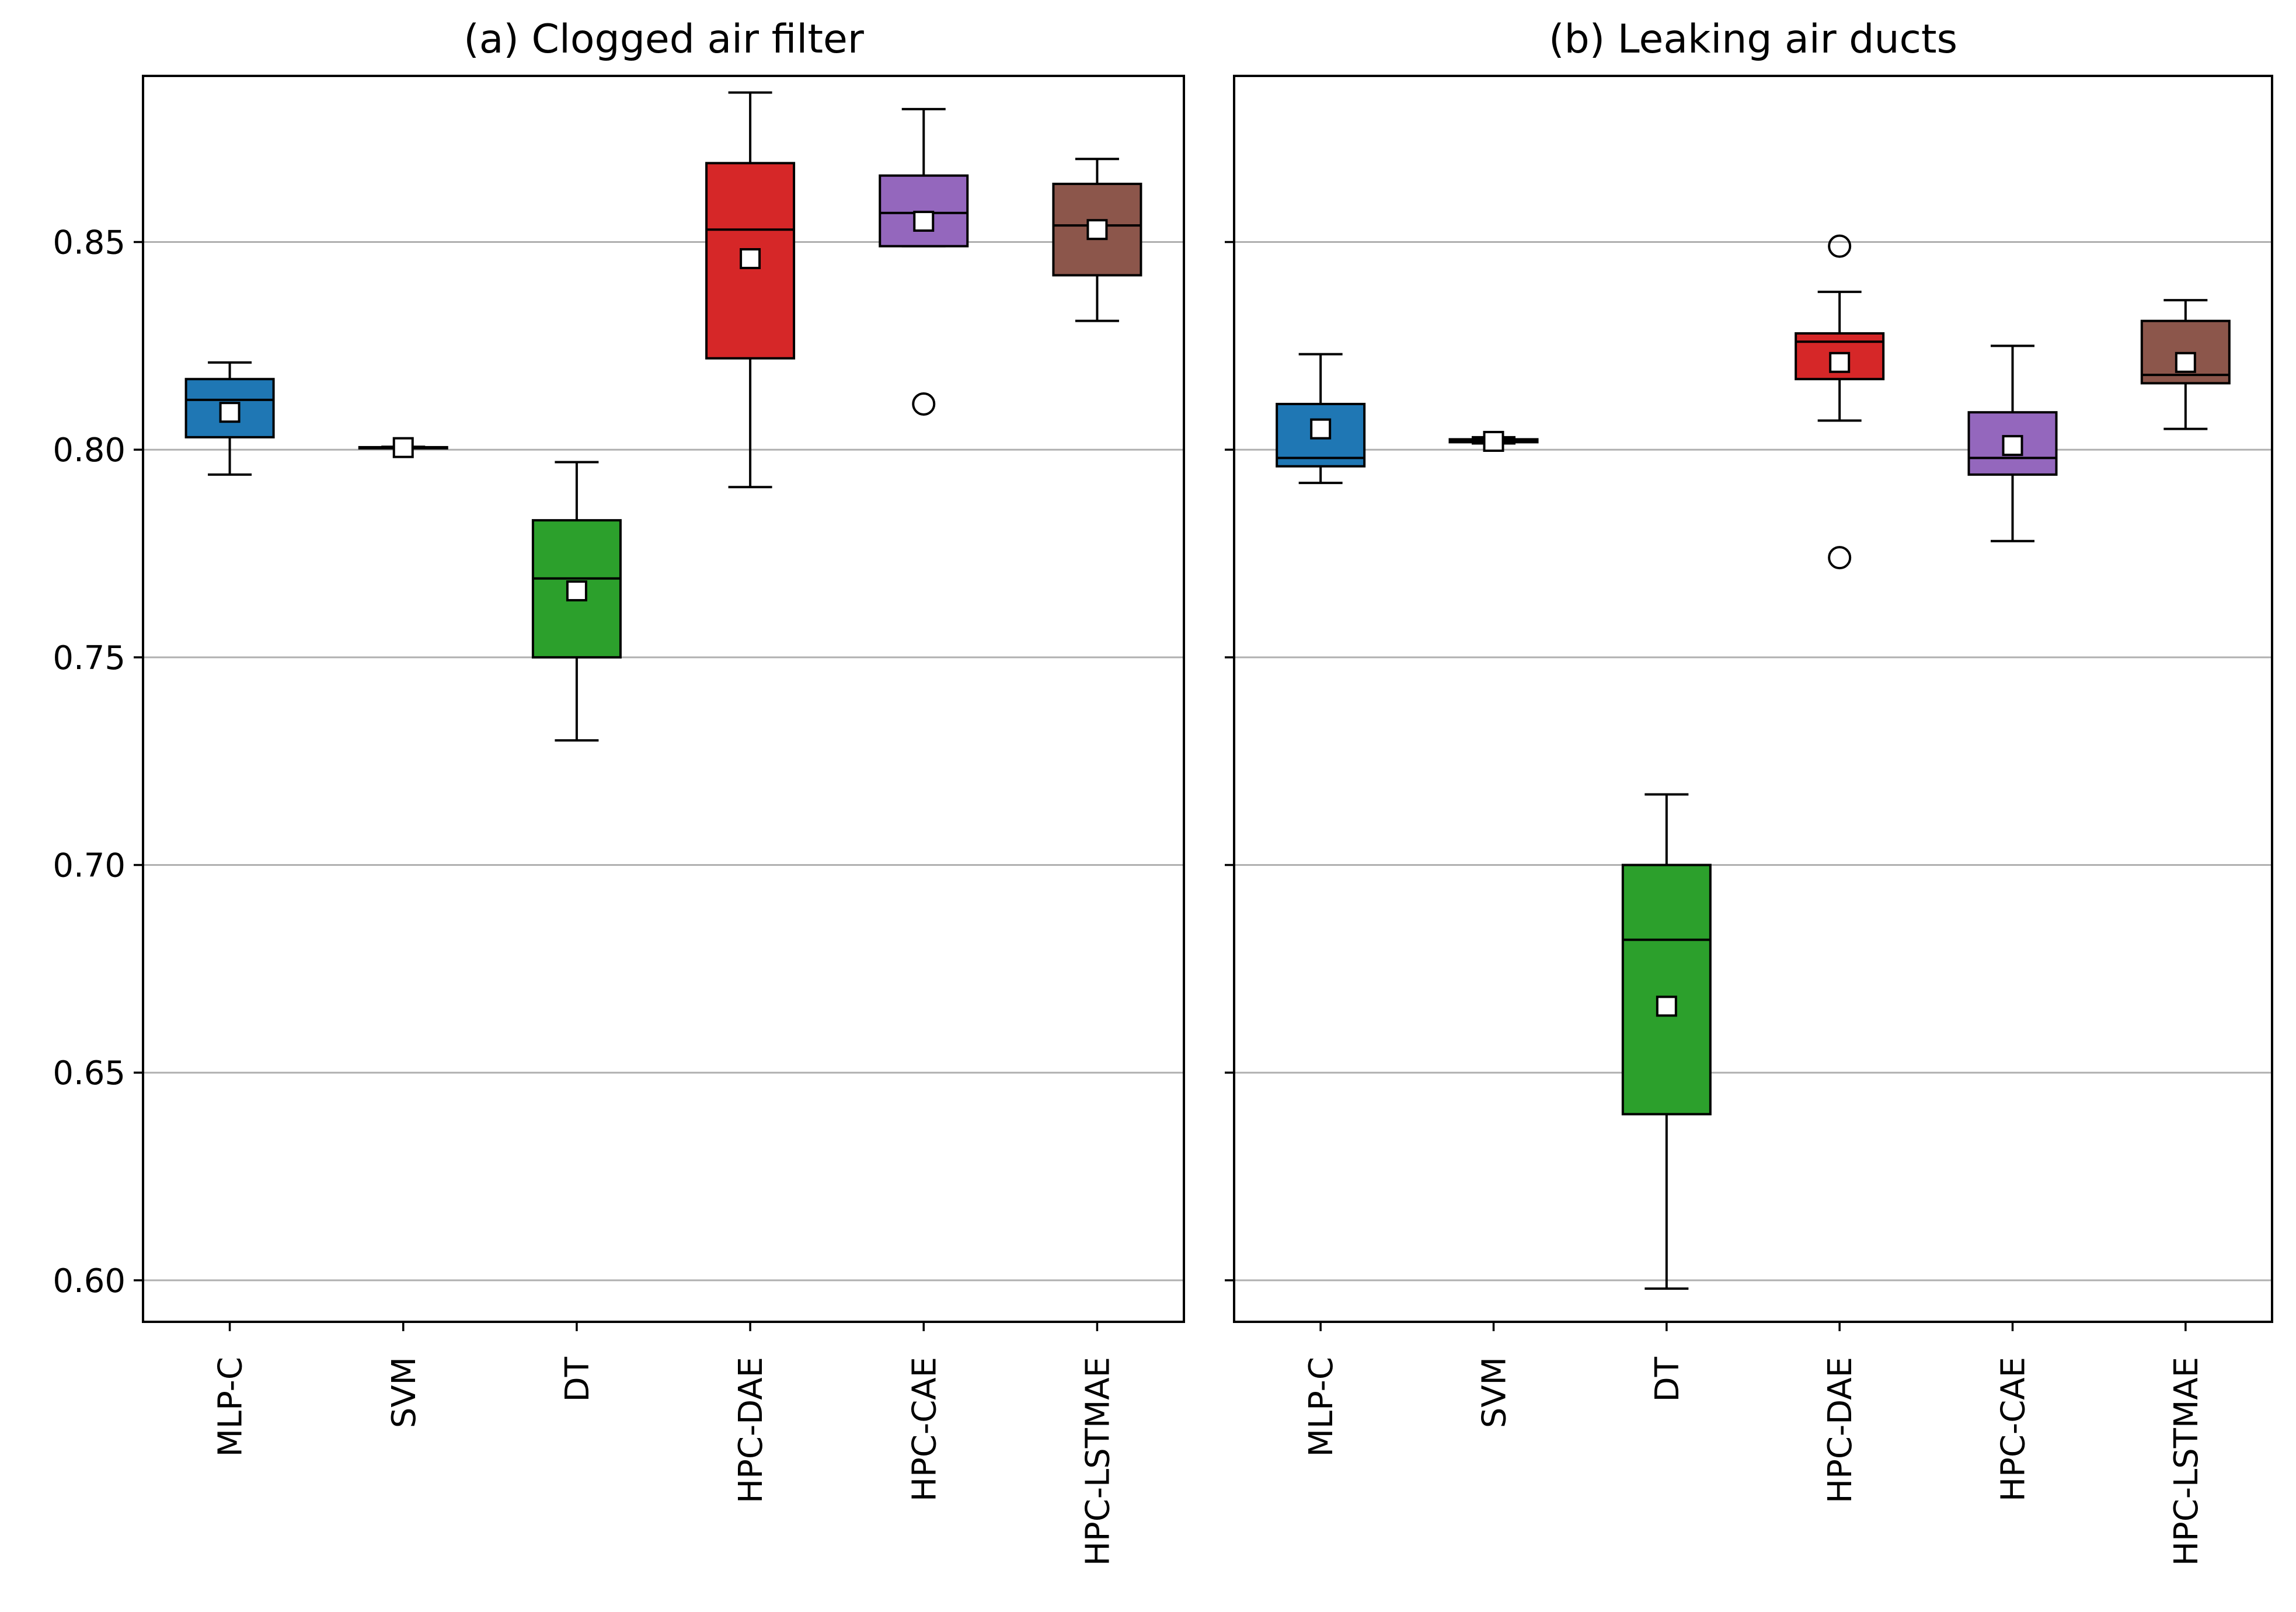  Describe the element at coordinates (664, 39) in the screenshot. I see `panel-a-title: (a) Clogged air filter` at that location.